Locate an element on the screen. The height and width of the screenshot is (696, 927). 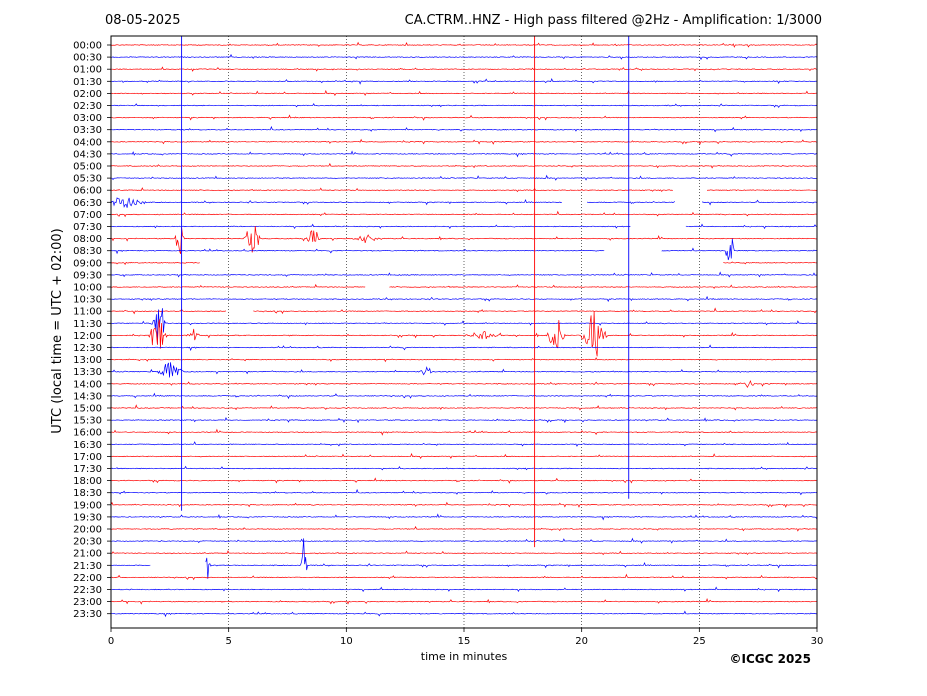
trace-17:00 is located at coordinates (464, 456).